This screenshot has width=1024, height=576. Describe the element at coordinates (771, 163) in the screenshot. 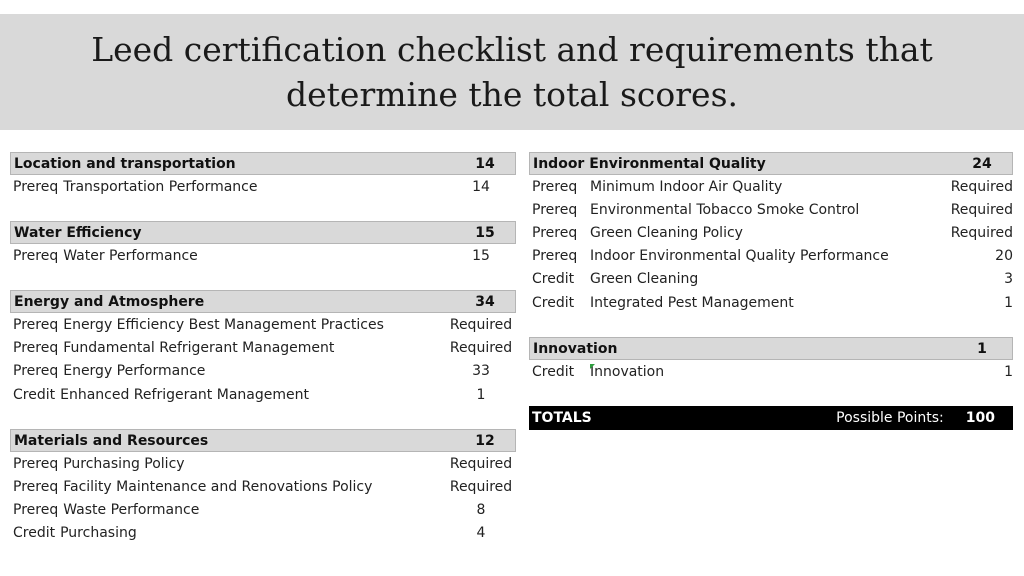

I see `section-header: Indoor Environmental Quality 24` at that location.